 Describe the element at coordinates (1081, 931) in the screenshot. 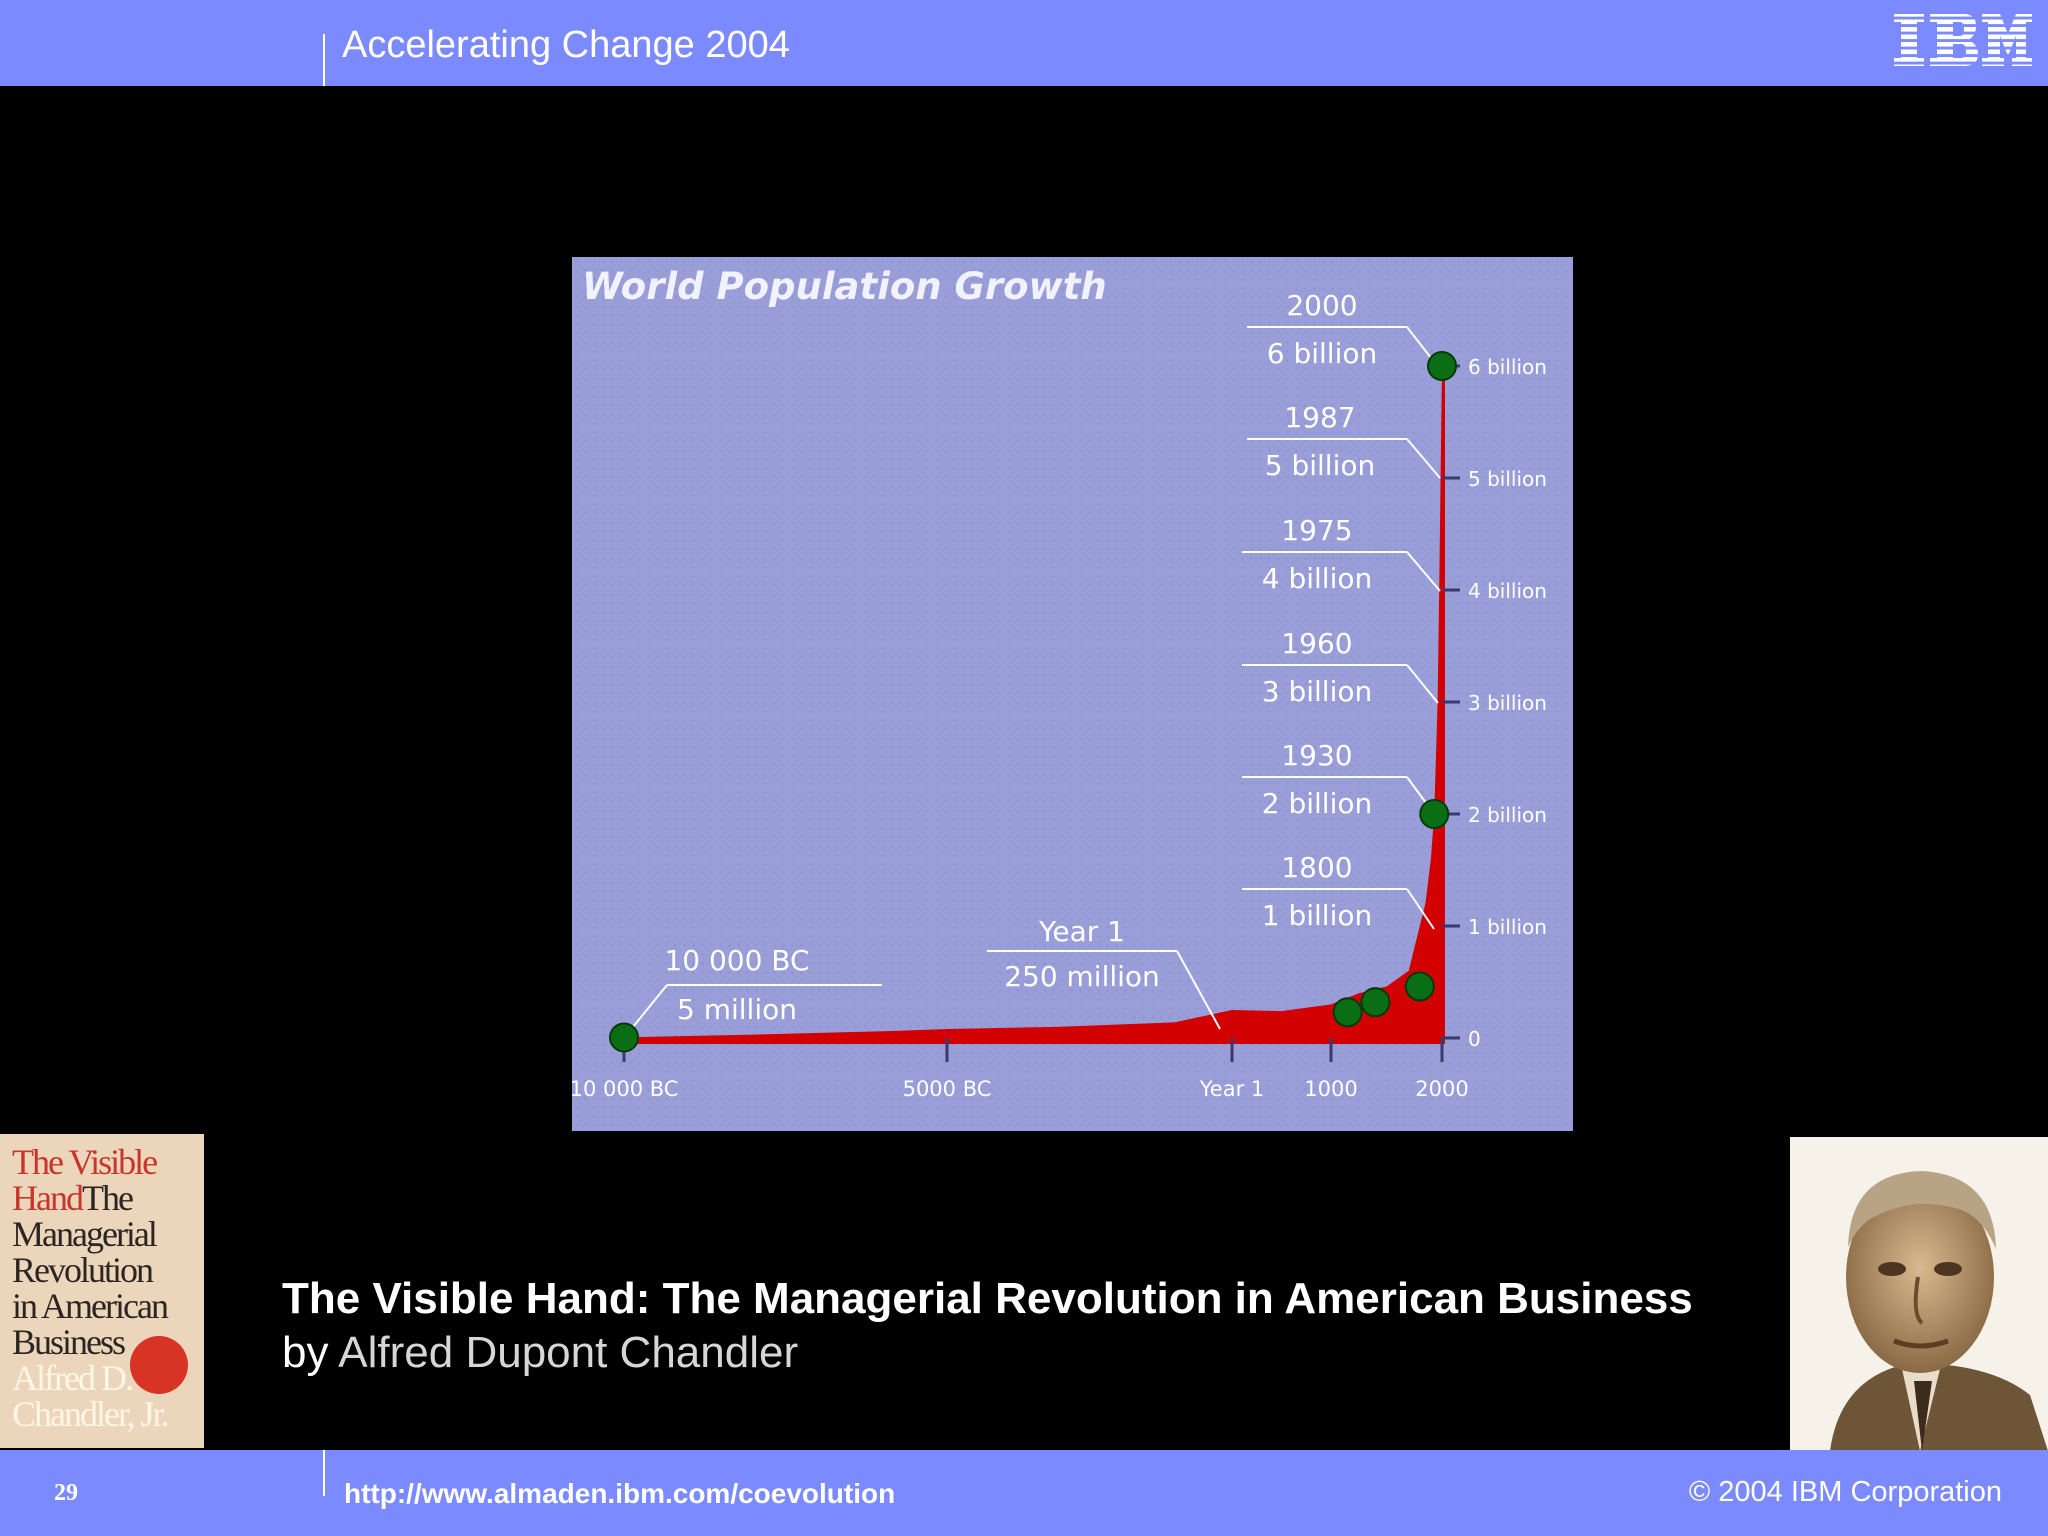

I see `annotation-year: Year 1` at that location.